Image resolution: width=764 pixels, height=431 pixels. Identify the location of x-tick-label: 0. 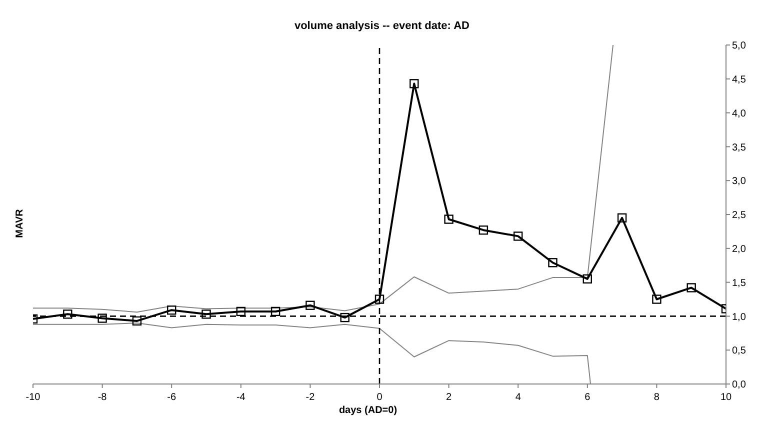
(379, 397).